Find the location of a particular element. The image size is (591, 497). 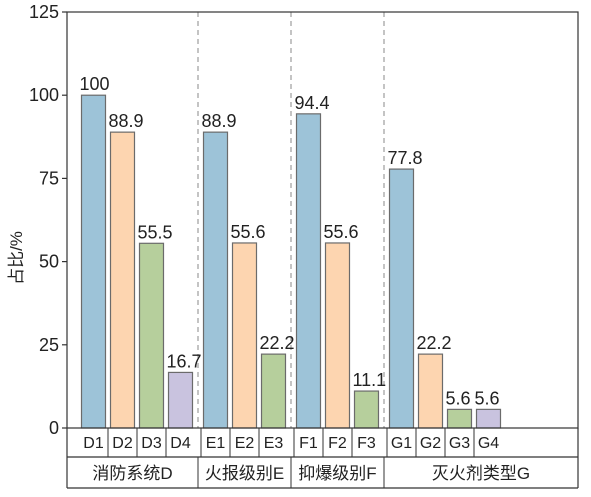

bar-G2 is located at coordinates (430, 391).